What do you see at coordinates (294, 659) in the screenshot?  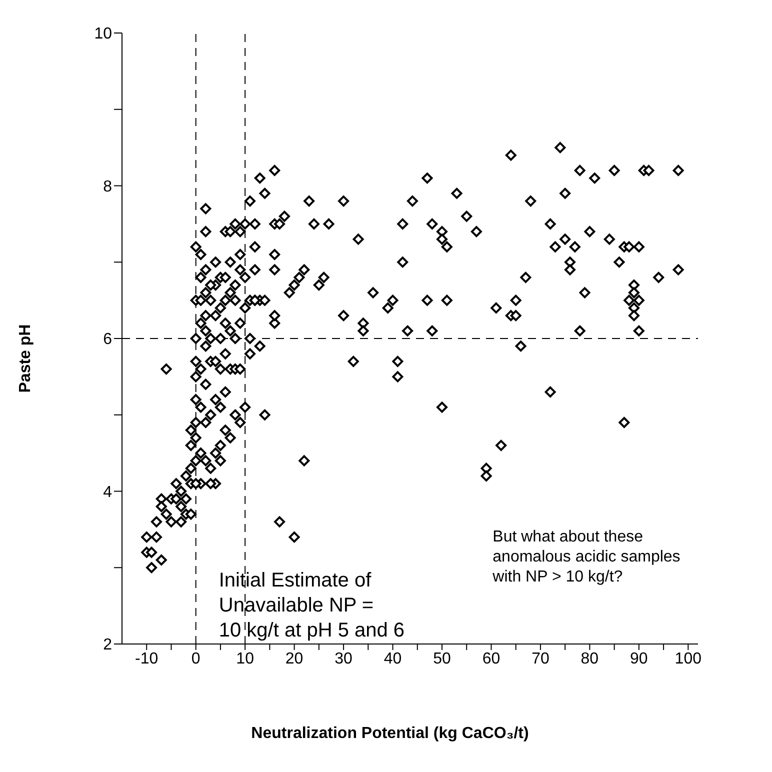 I see `x-tick-label: 20` at bounding box center [294, 659].